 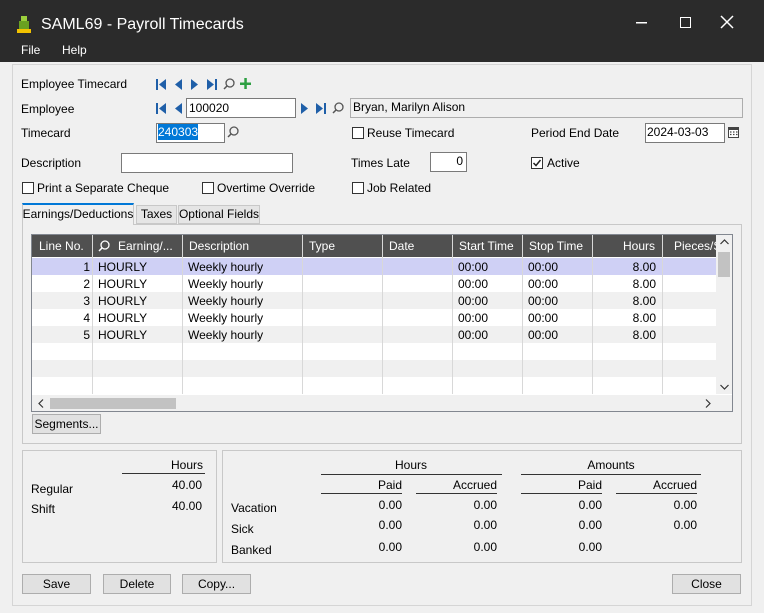 What do you see at coordinates (142, 24) in the screenshot?
I see `window-title: SAML69 - Payroll Timecards` at bounding box center [142, 24].